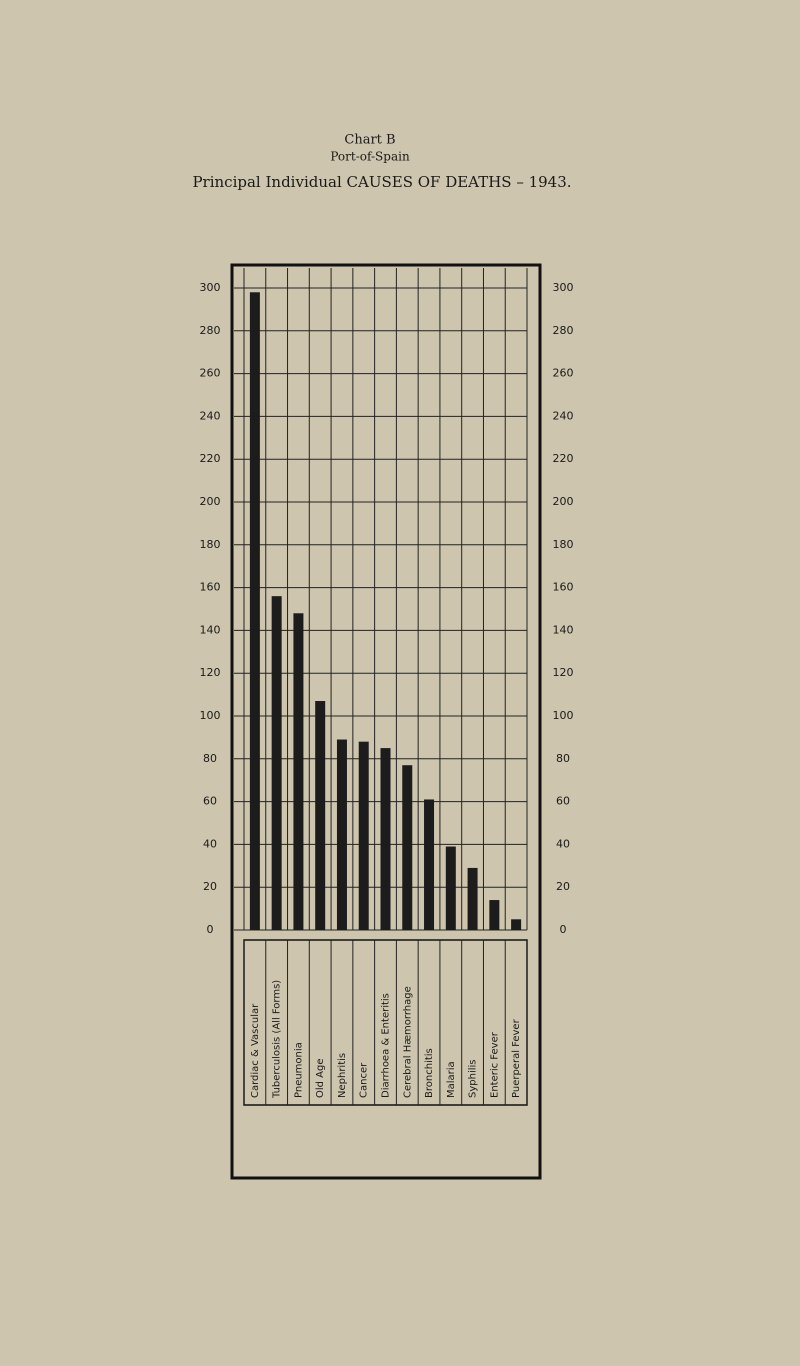 The image size is (800, 1366). Describe the element at coordinates (342, 1075) in the screenshot. I see `x-tick-label: Nephritis` at that location.